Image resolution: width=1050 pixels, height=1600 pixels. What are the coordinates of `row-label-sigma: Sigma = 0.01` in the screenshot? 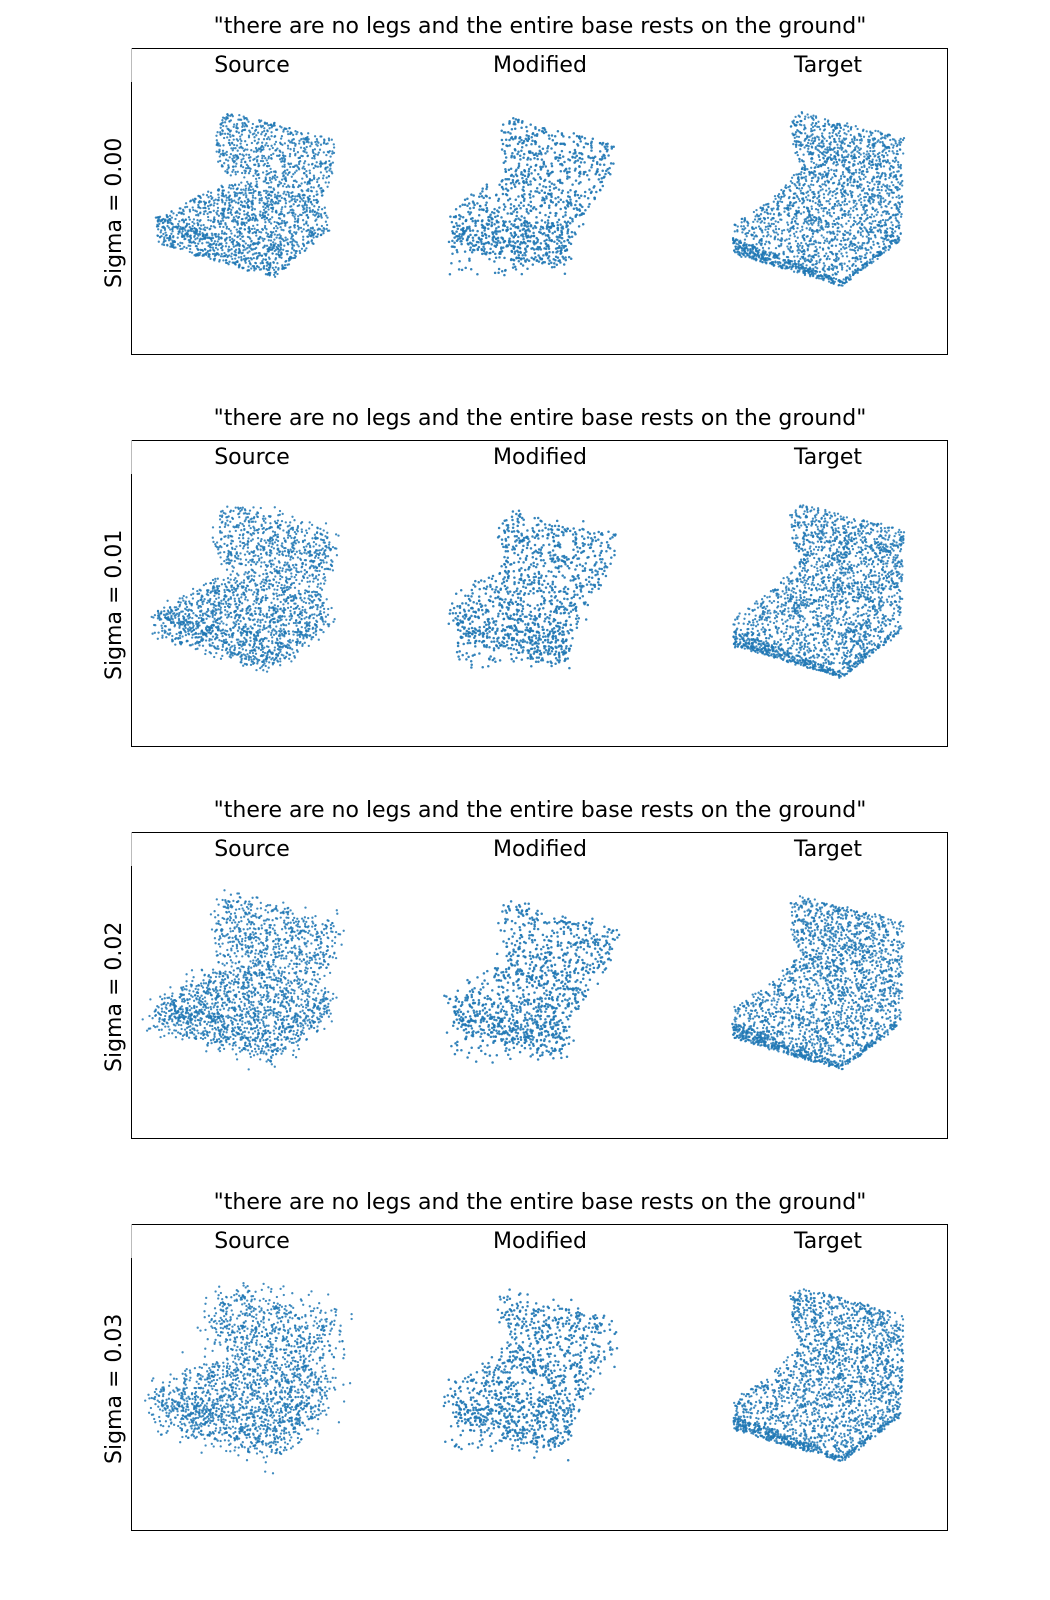 It's located at (117, 600).